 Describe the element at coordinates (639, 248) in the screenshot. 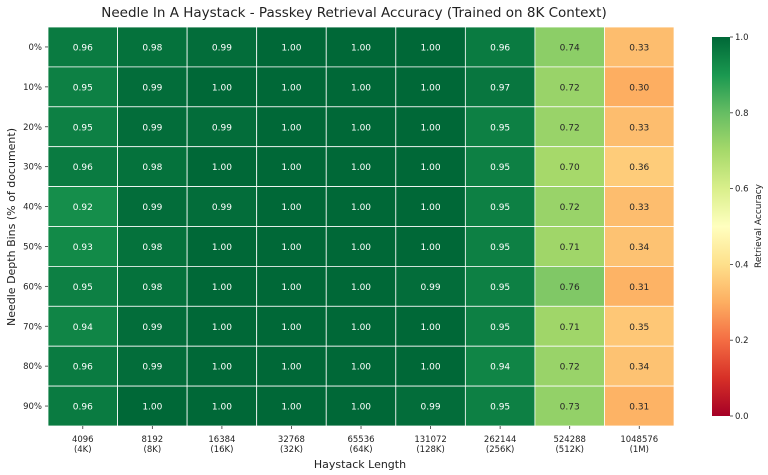

I see `cell-value-label: 0.34` at that location.